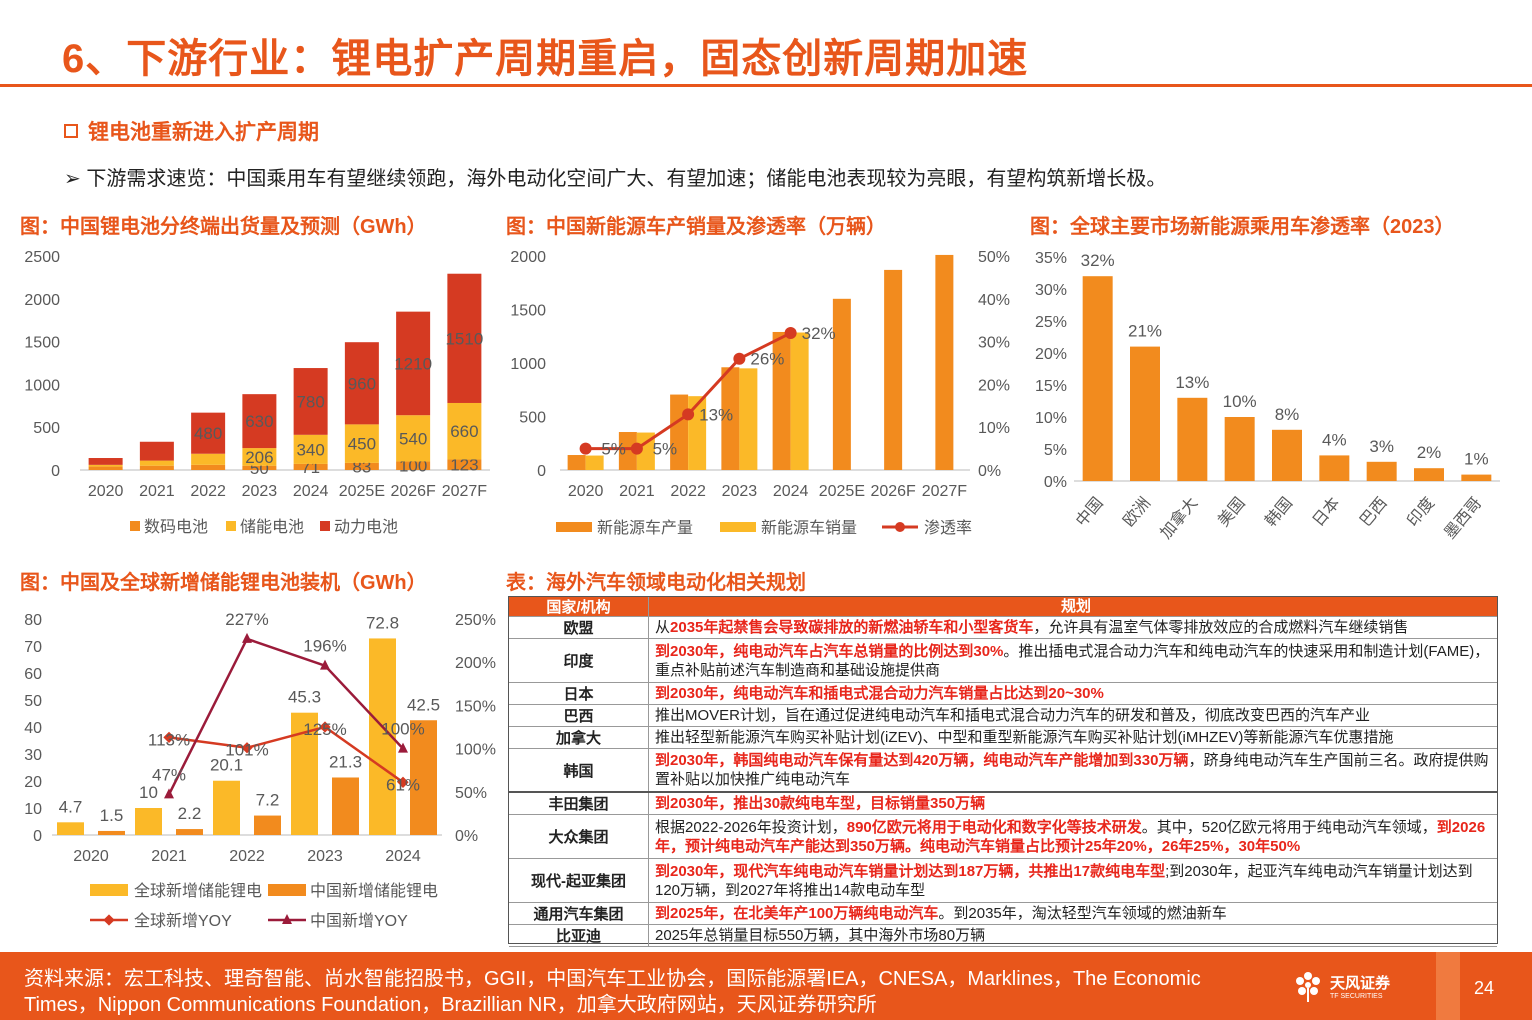  What do you see at coordinates (55, 471) in the screenshot?
I see `c1-ytick: 0` at bounding box center [55, 471].